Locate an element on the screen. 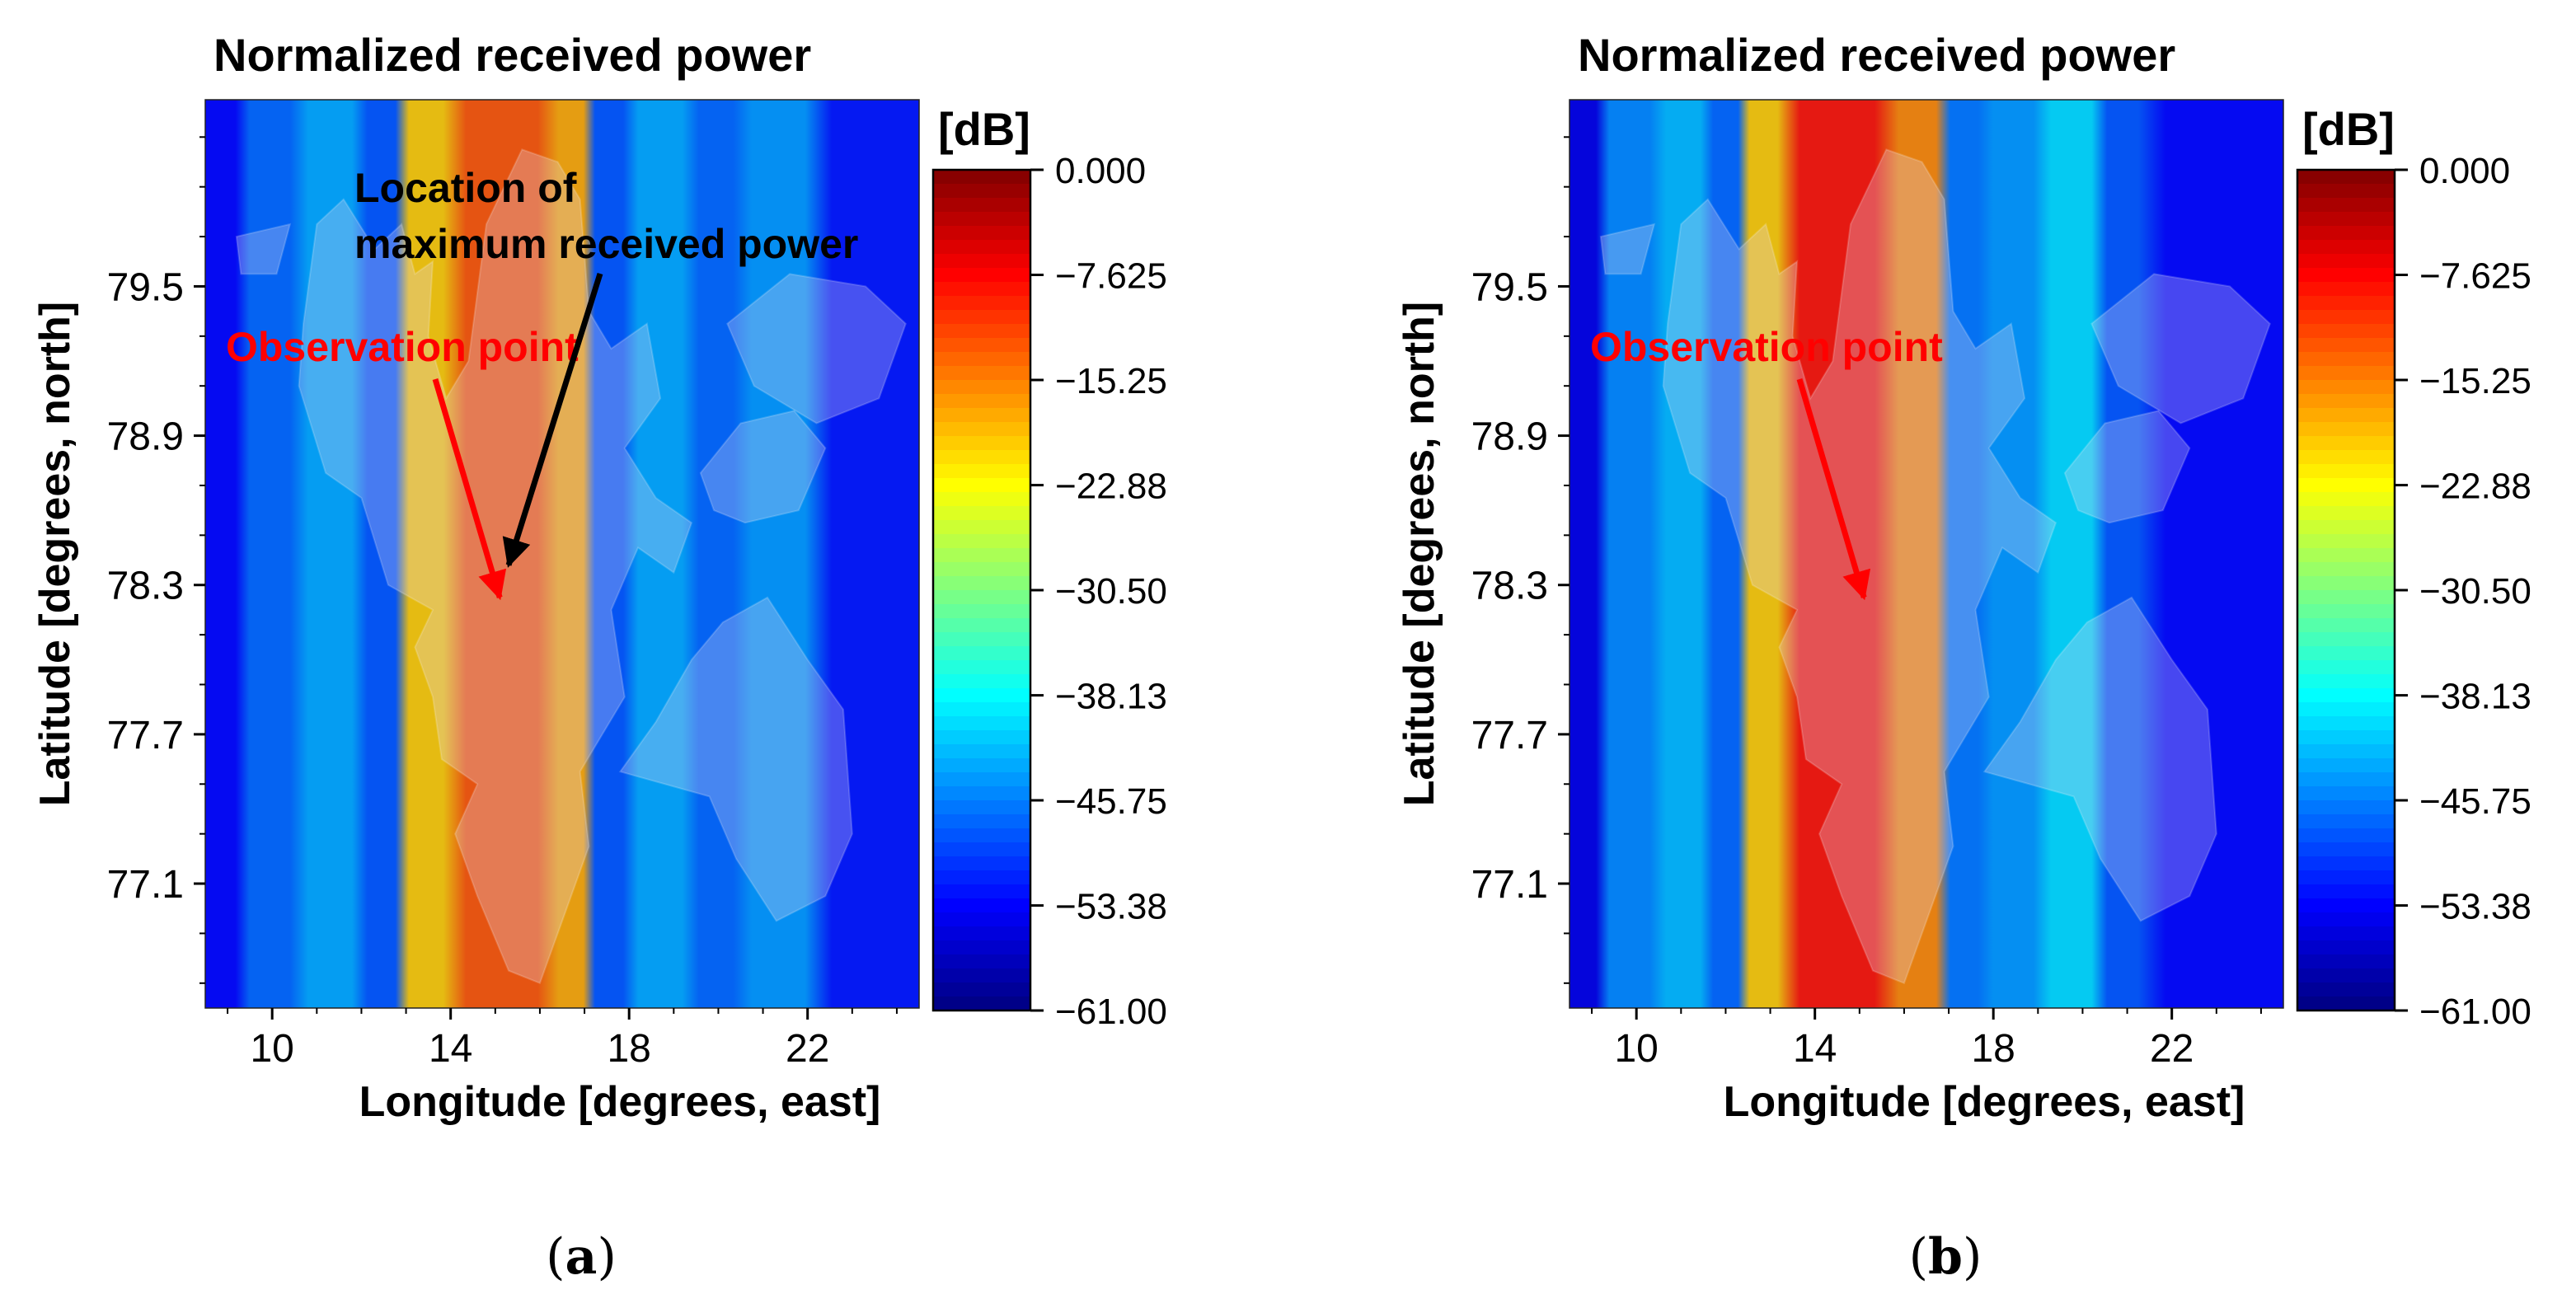 The height and width of the screenshot is (1313, 2576). observation-point-arrow is located at coordinates (470, 489).